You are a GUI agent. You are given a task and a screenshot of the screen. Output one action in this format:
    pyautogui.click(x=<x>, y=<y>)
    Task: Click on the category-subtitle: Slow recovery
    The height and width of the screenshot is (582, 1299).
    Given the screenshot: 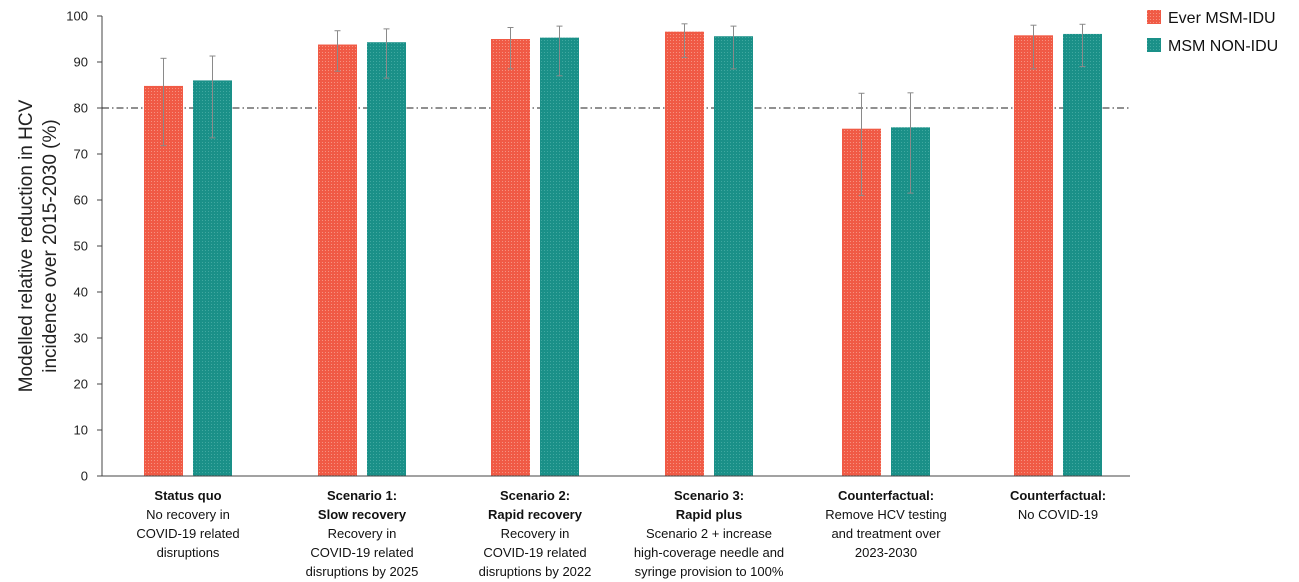 What is the action you would take?
    pyautogui.click(x=362, y=514)
    